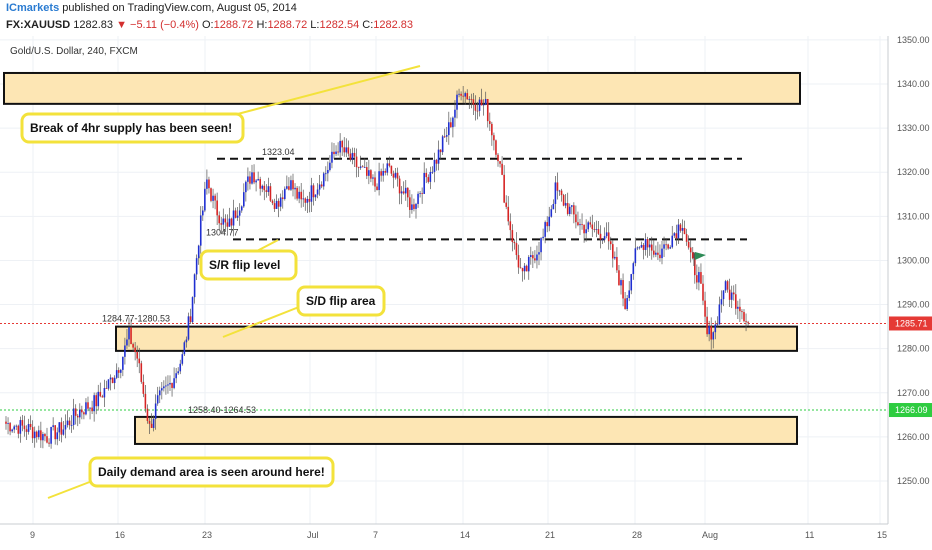  What do you see at coordinates (911, 410) in the screenshot?
I see `green-level-tag-text: 1266.09` at bounding box center [911, 410].